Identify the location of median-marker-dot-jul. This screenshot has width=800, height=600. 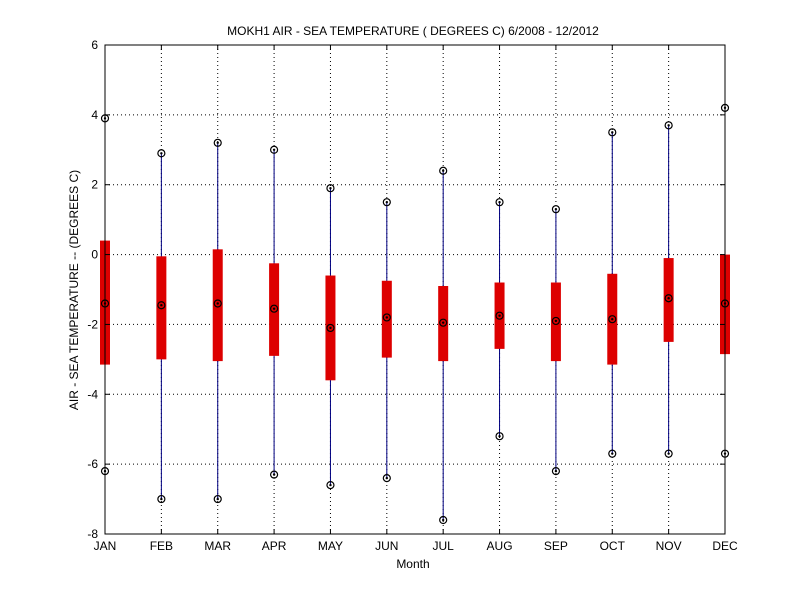
(443, 322).